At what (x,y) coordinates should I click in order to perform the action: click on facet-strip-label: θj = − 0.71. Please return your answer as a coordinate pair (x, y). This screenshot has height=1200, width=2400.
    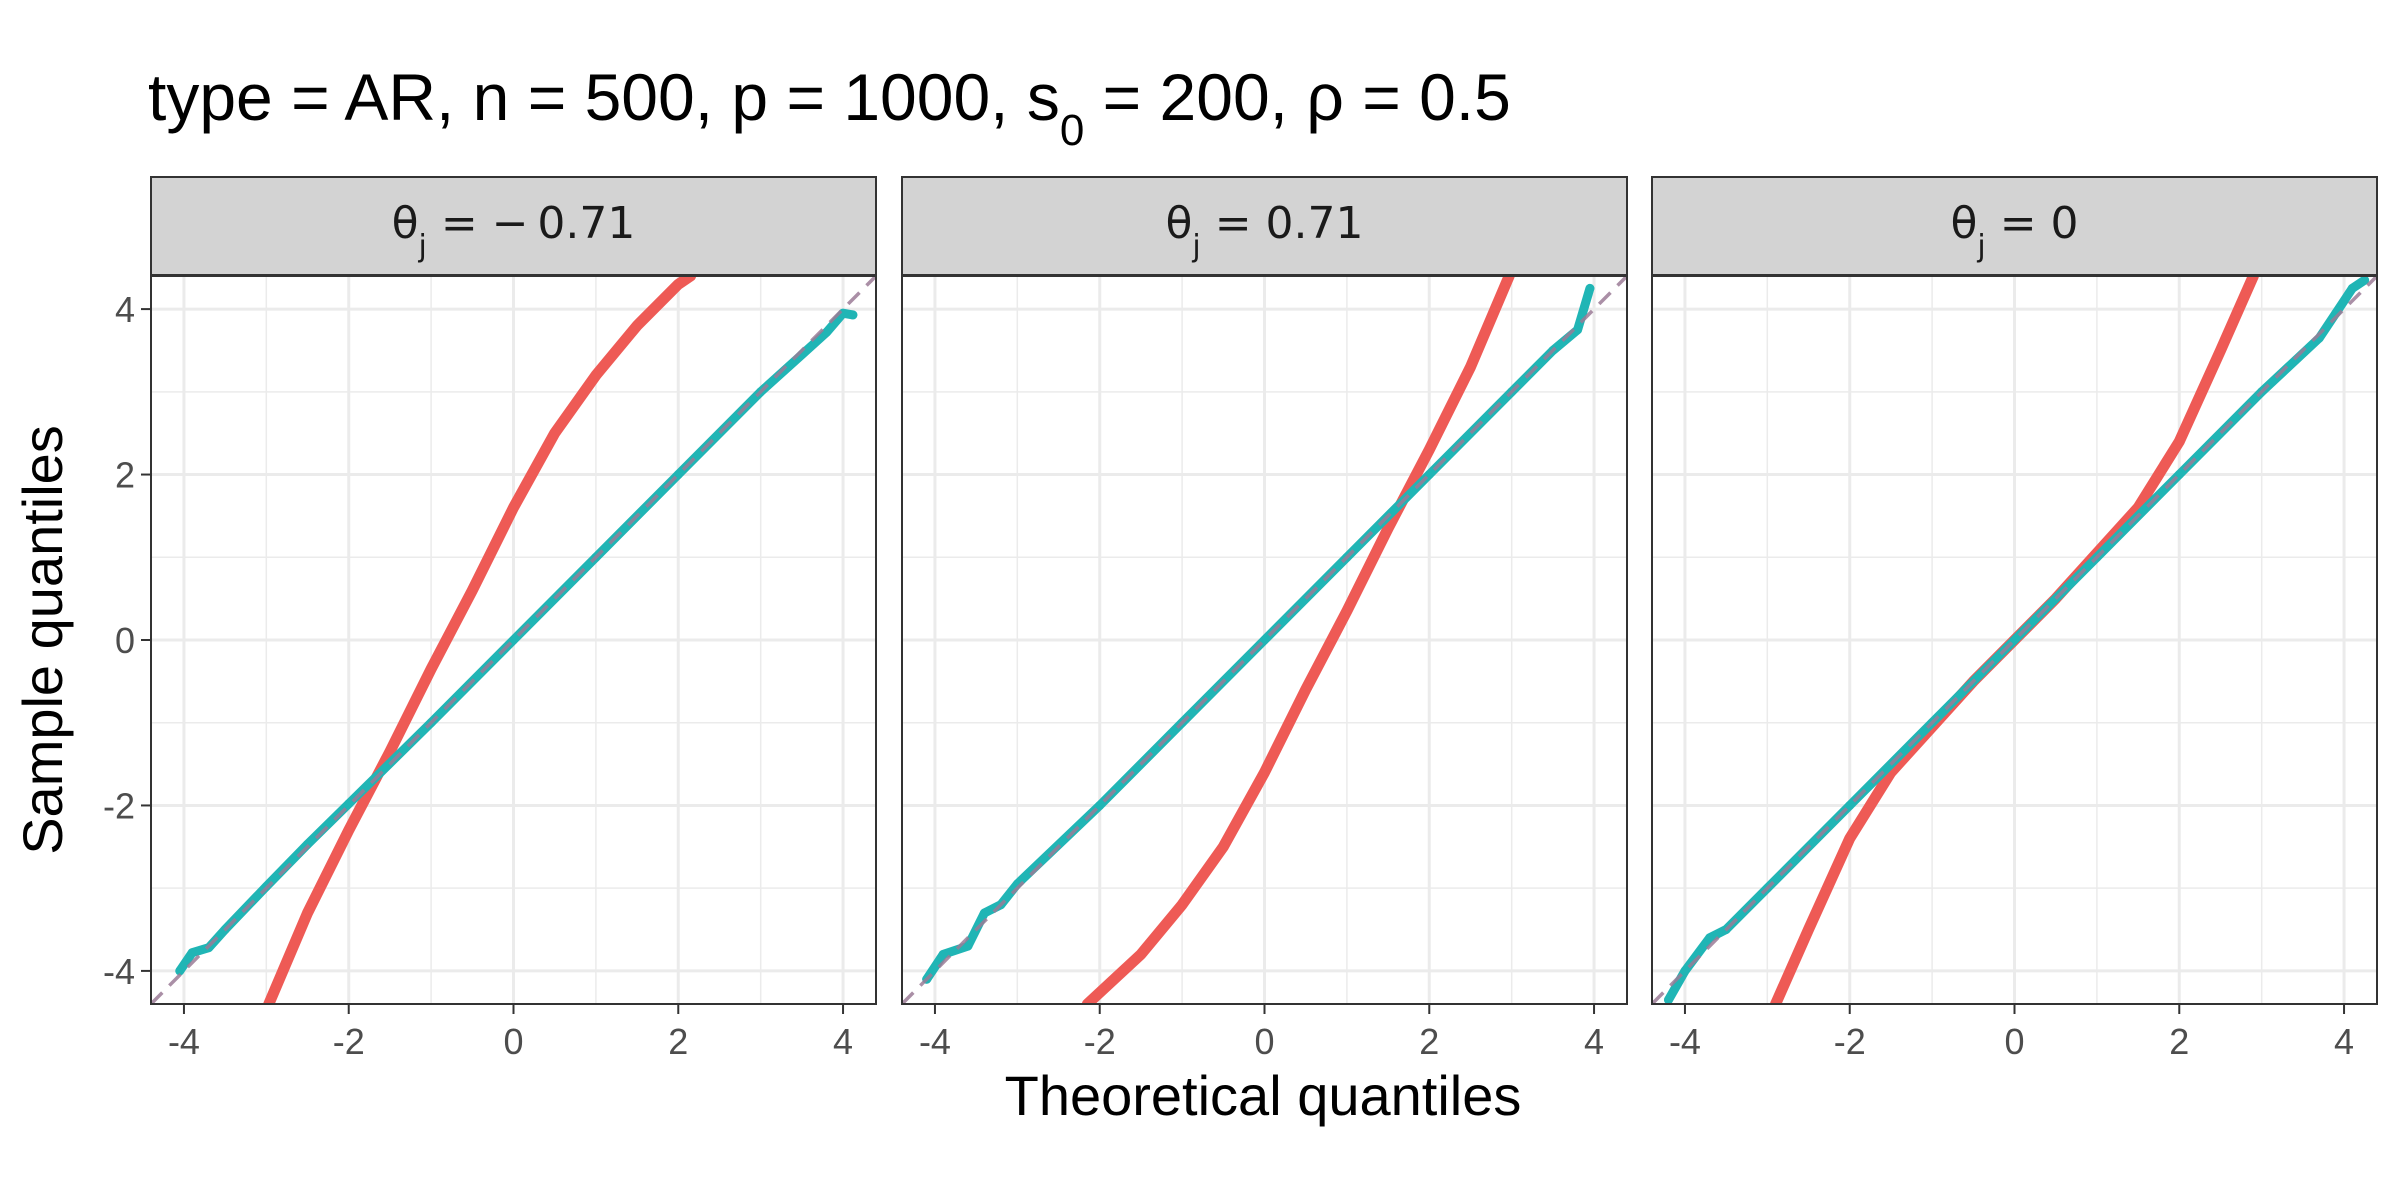
    Looking at the image, I should click on (514, 231).